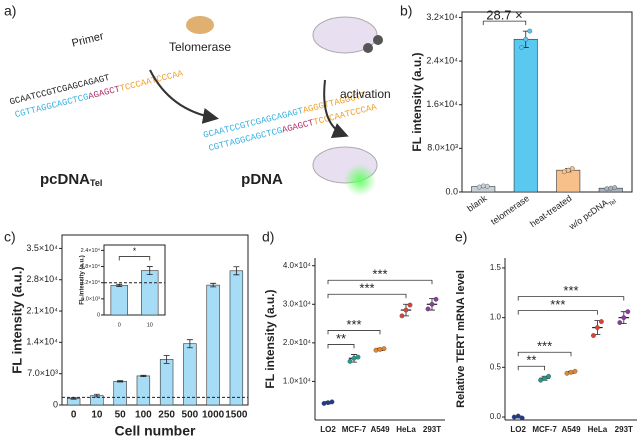 The width and height of the screenshot is (644, 441). What do you see at coordinates (461, 237) in the screenshot?
I see `panel-label: e)` at bounding box center [461, 237].